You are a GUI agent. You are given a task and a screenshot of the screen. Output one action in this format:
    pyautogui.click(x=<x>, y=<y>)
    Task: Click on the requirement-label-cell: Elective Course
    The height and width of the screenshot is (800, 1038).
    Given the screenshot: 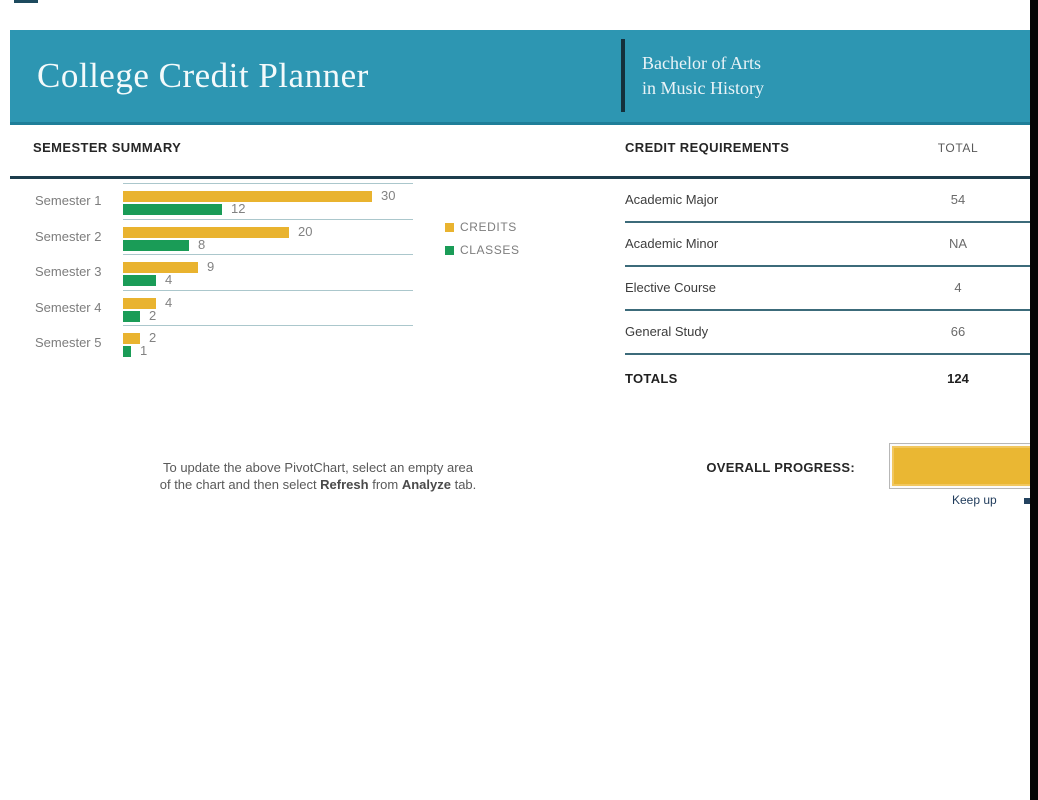 What is the action you would take?
    pyautogui.click(x=671, y=287)
    